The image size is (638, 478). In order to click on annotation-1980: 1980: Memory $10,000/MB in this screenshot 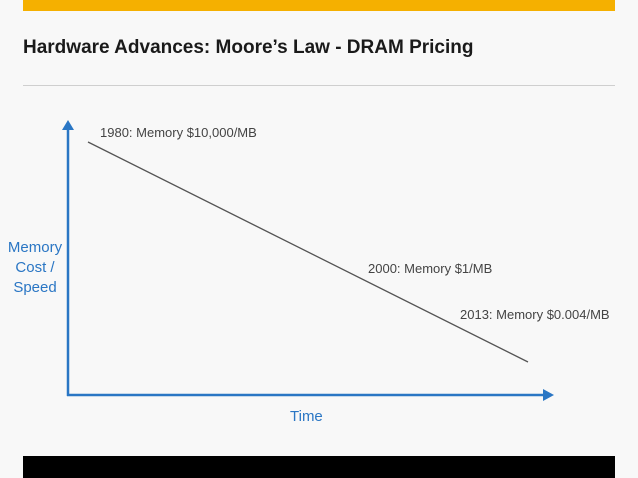, I will do `click(178, 132)`.